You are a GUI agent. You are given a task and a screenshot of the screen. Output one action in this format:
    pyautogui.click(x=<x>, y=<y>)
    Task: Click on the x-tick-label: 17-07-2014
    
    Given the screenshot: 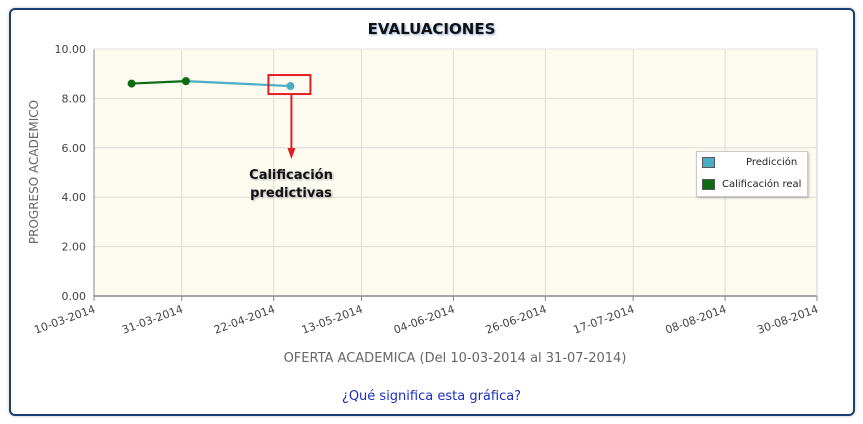 What is the action you would take?
    pyautogui.click(x=604, y=320)
    